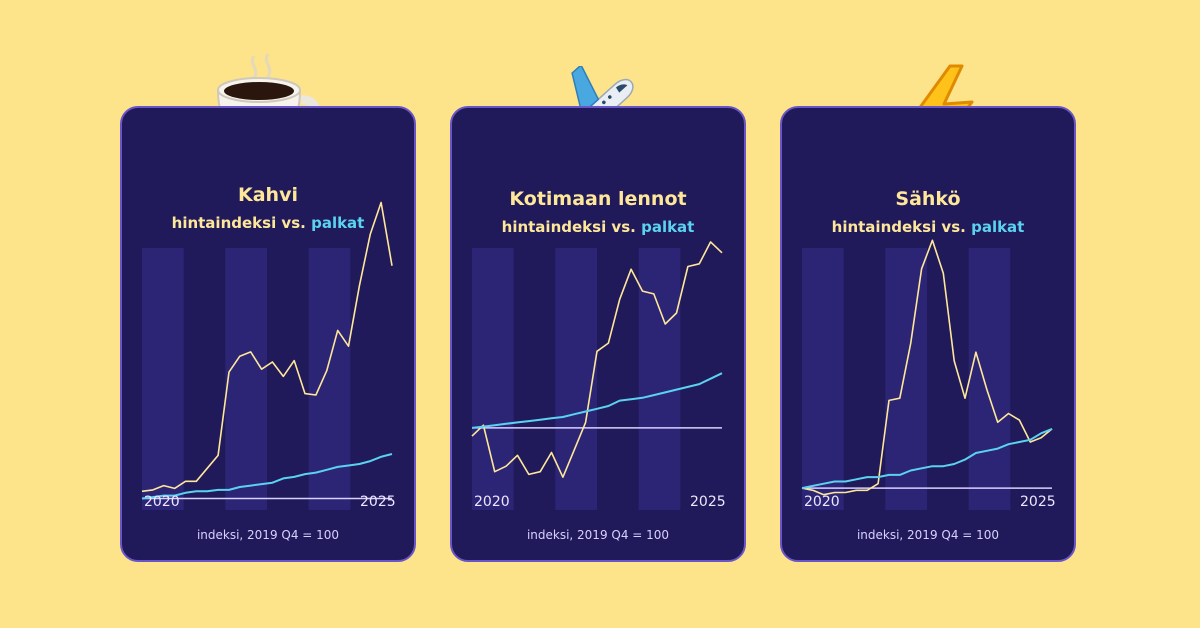 The image size is (1200, 628). What do you see at coordinates (598, 199) in the screenshot?
I see `chart-title: Kotimaan lennot` at bounding box center [598, 199].